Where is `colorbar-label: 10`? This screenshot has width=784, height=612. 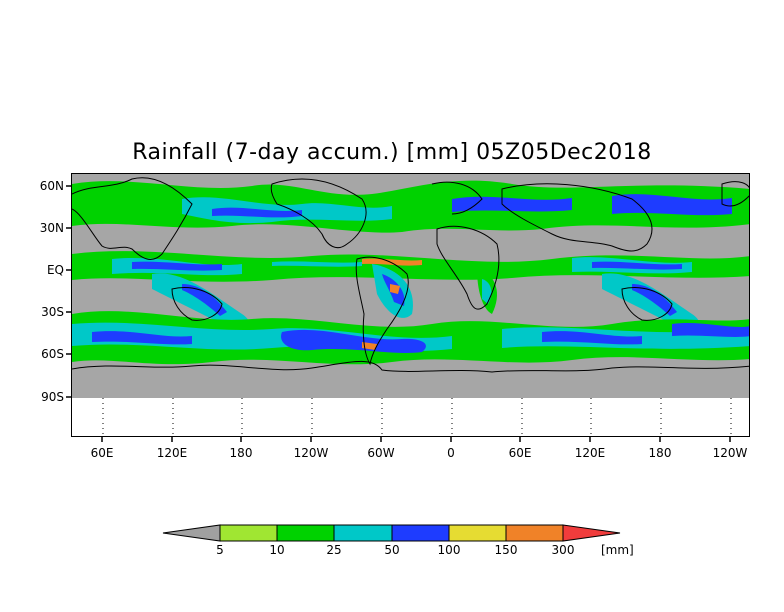
colorbar-label: 10 is located at coordinates (277, 550).